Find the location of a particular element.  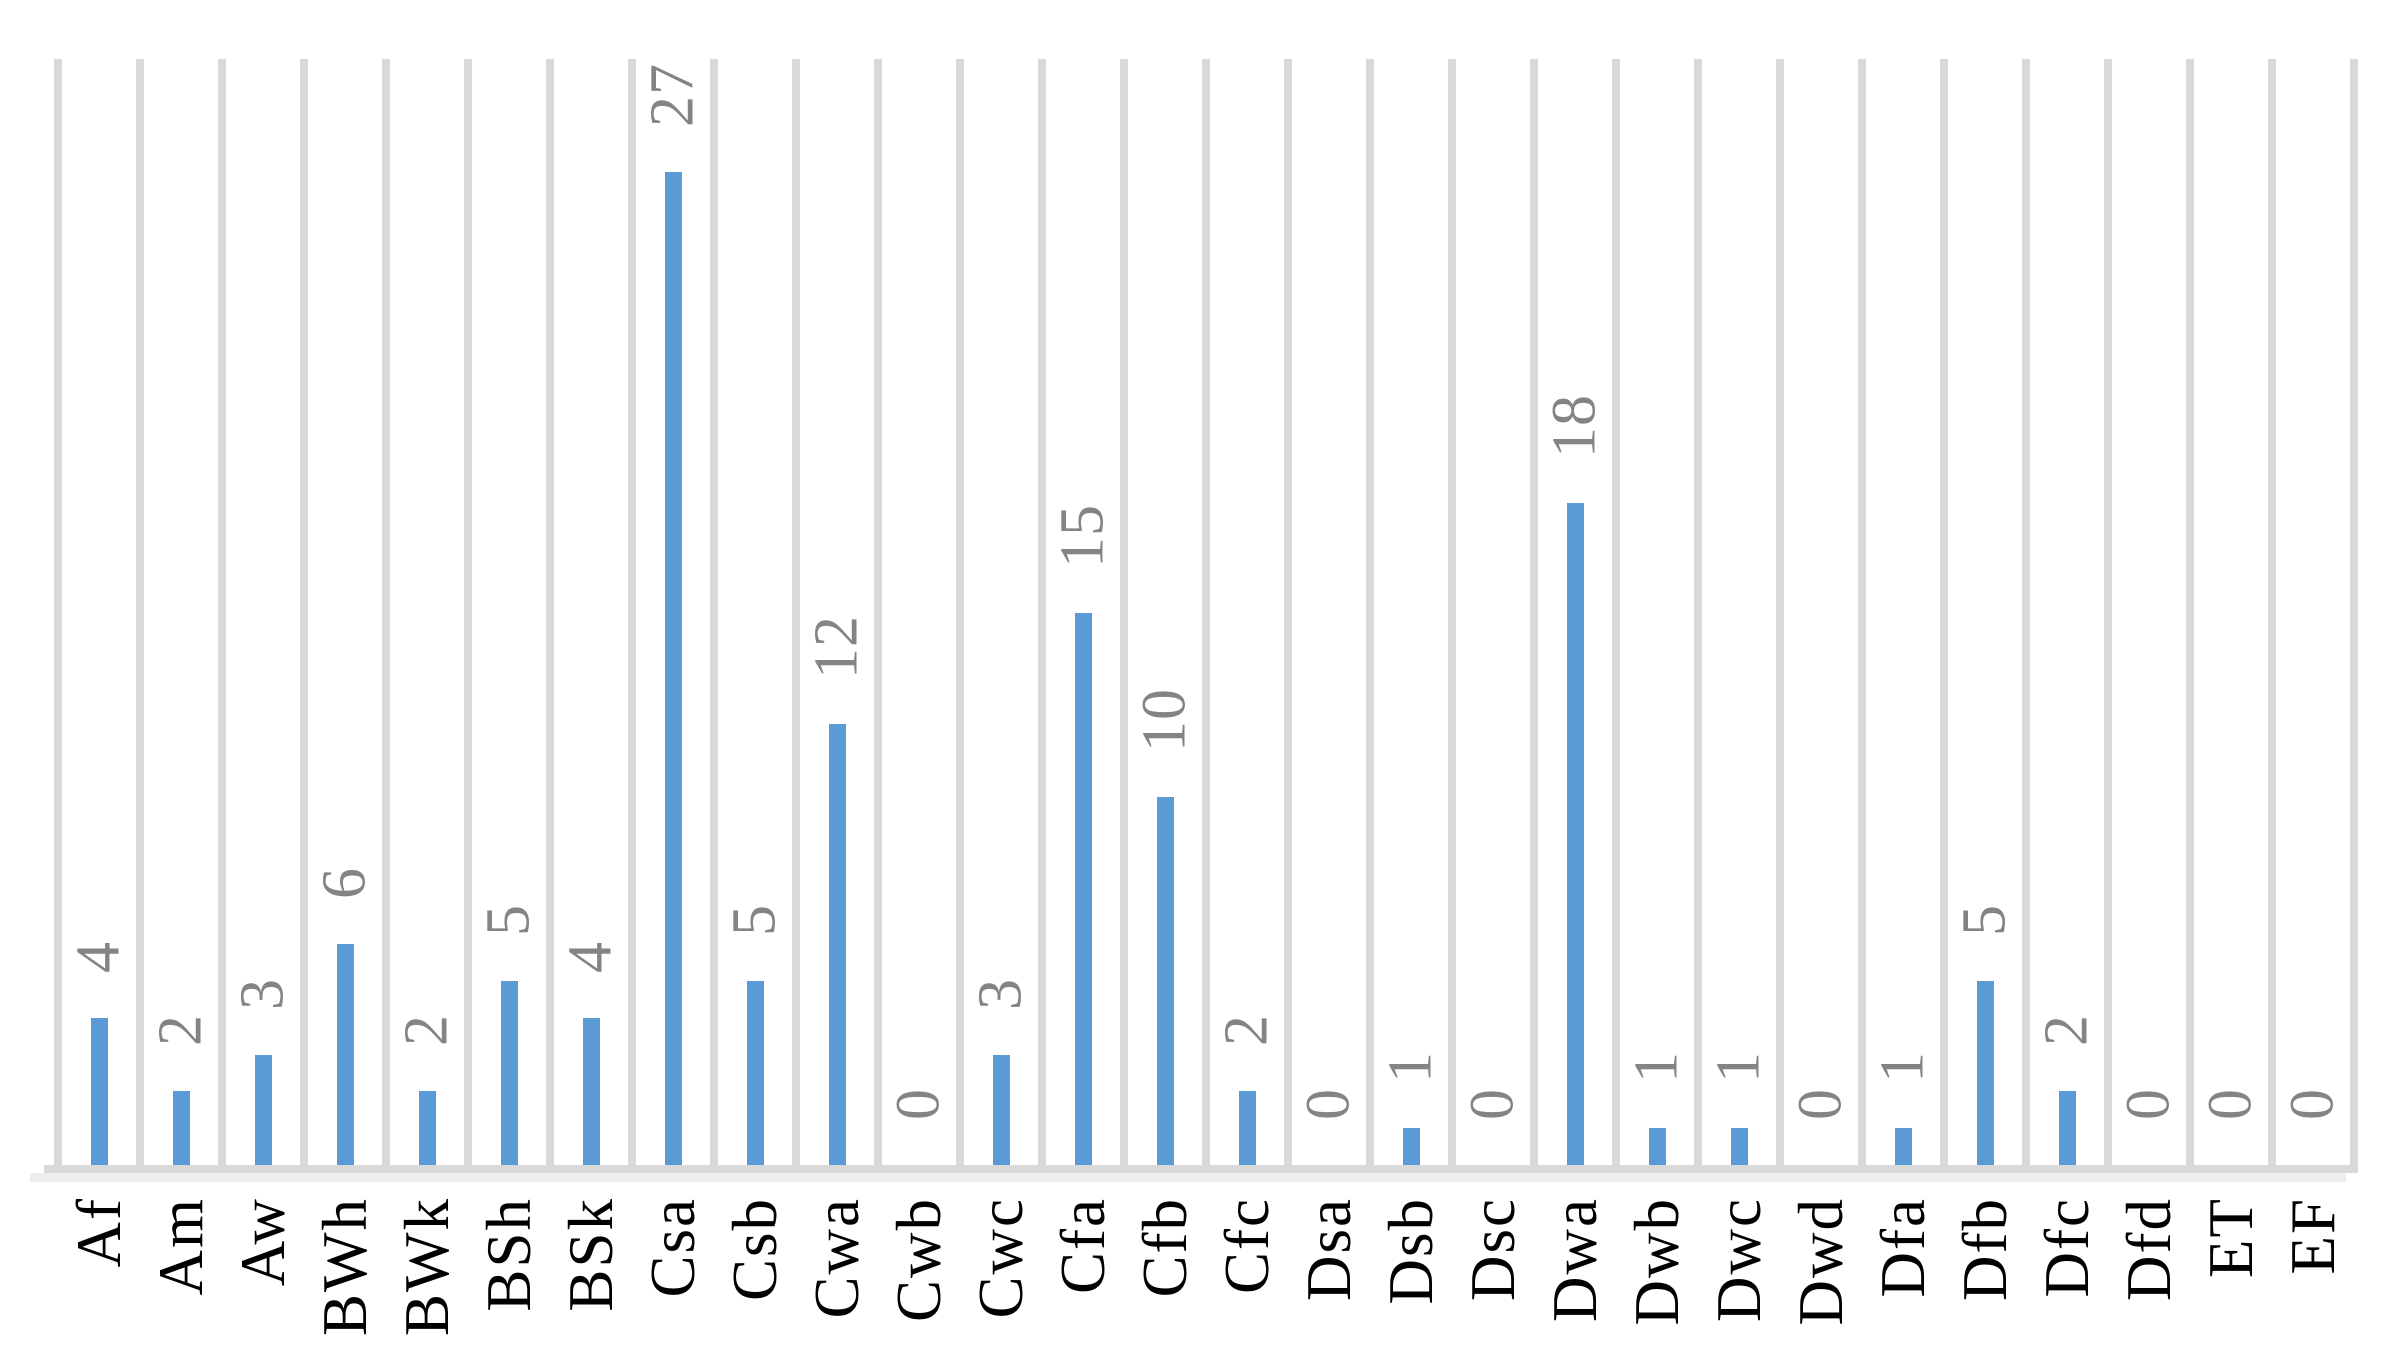

value-label-Cwa: 12 is located at coordinates (836, 646).